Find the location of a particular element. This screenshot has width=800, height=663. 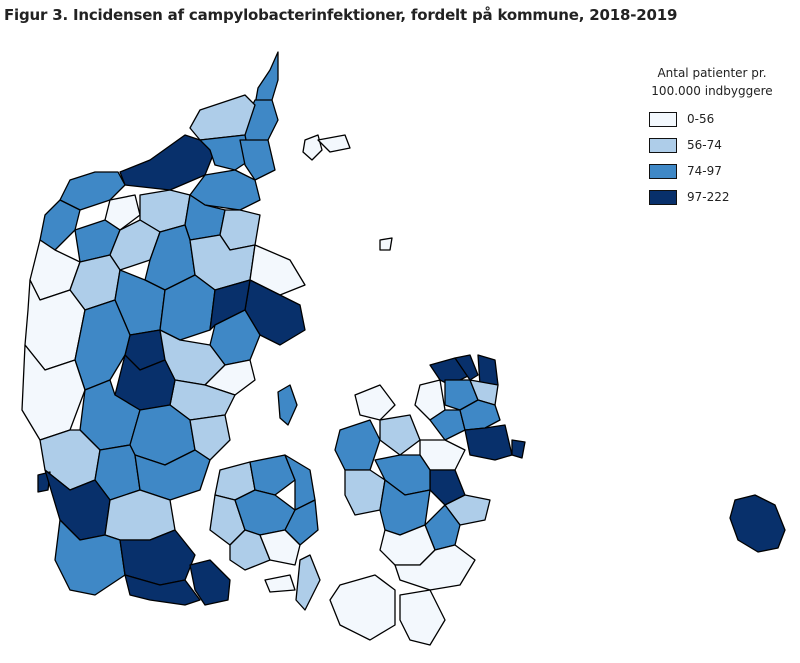

legend-title-line1: Antal patienter pr. is located at coordinates (712, 73).